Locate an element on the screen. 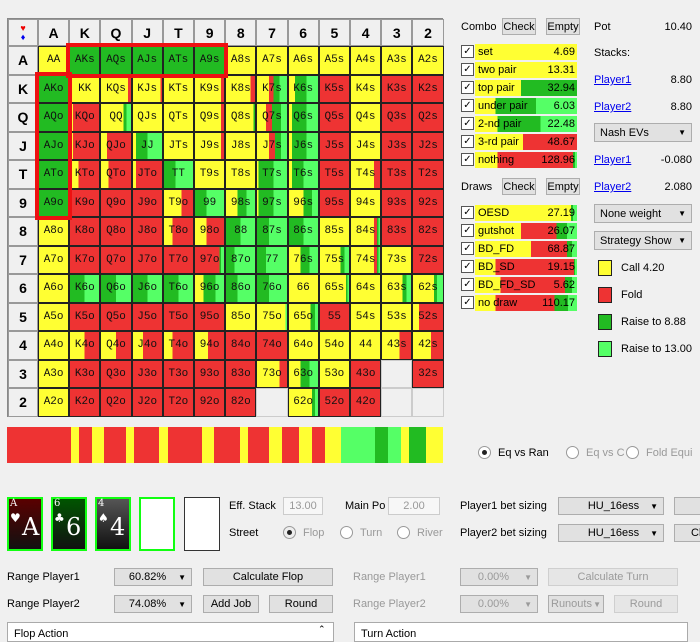 The image size is (700, 642). board-card-turn-slot is located at coordinates (157, 524).